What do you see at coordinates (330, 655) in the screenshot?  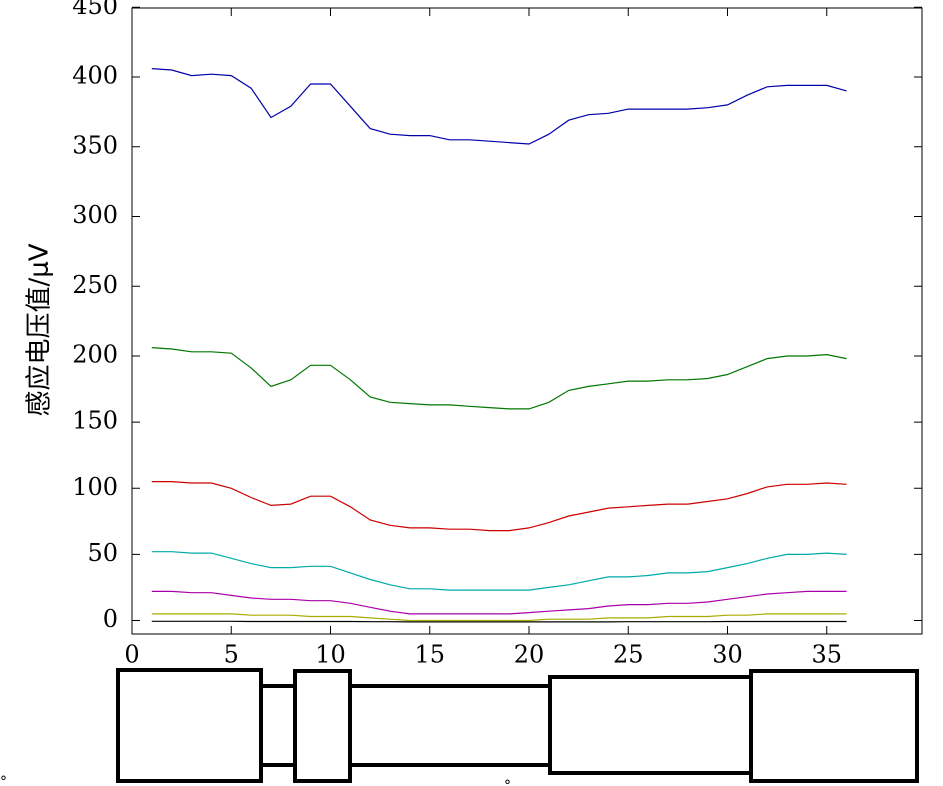 I see `x-tick-label: 10` at bounding box center [330, 655].